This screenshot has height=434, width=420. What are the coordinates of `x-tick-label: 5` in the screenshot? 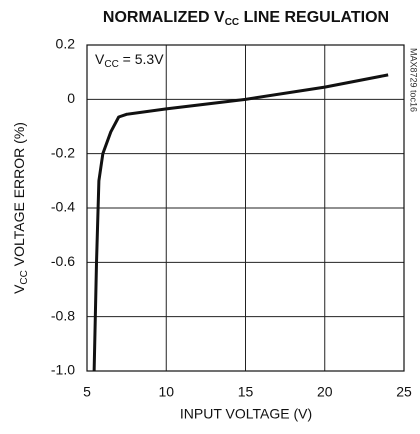 It's located at (87, 392).